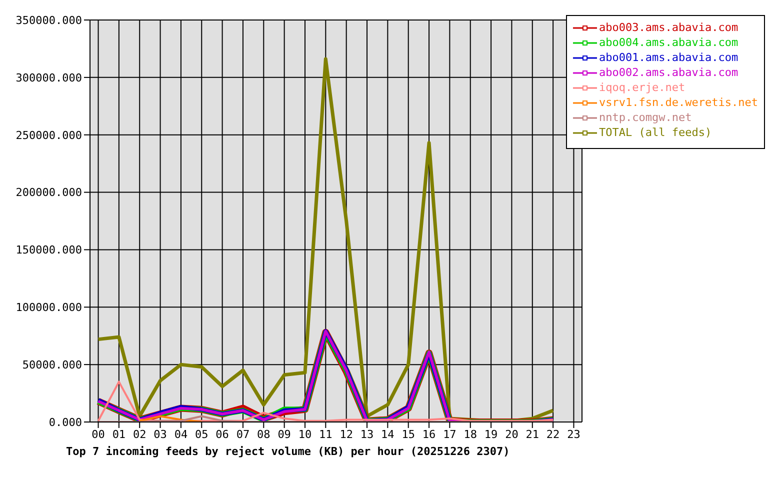  I want to click on y-tick-label: 50000.000, so click(52, 365).